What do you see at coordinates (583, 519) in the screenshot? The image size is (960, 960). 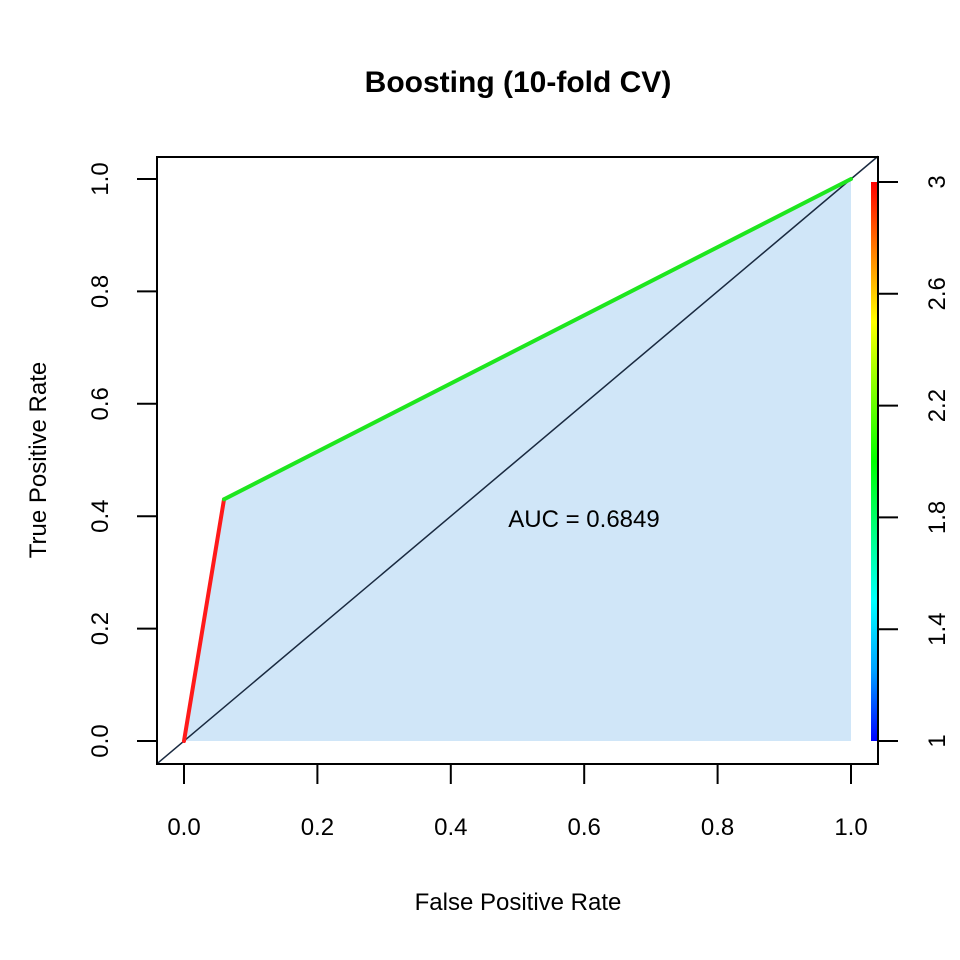 I see `auc-annotation: AUC = 0.6849` at bounding box center [583, 519].